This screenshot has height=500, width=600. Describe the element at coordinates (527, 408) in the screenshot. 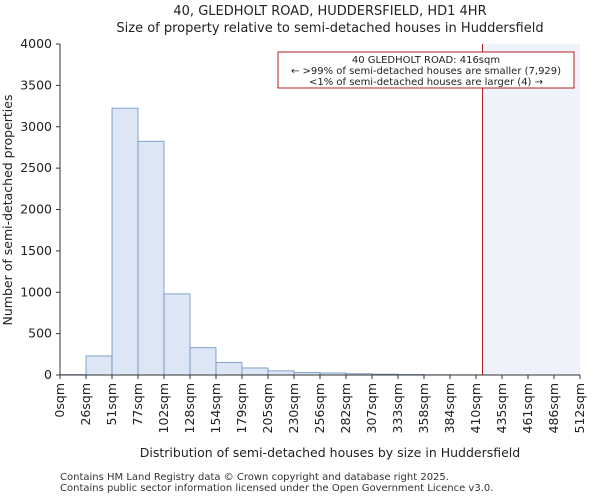

I see `x-tick-label: 461sqm` at that location.